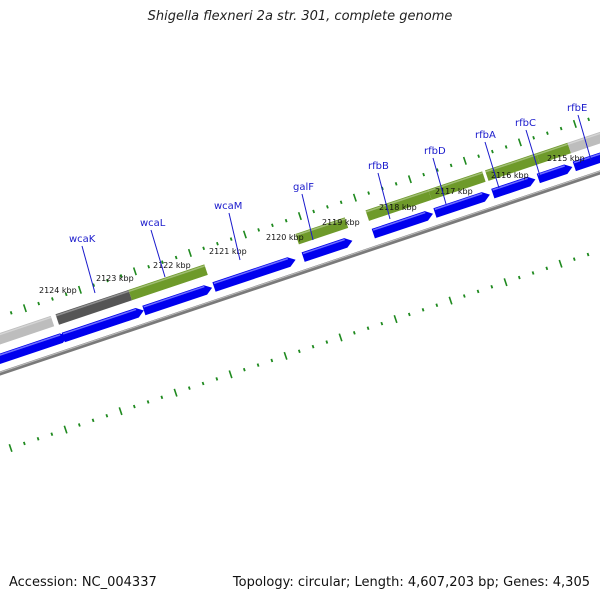 This screenshot has width=600, height=600. What do you see at coordinates (485, 135) in the screenshot?
I see `gene-label: rfbA` at bounding box center [485, 135].